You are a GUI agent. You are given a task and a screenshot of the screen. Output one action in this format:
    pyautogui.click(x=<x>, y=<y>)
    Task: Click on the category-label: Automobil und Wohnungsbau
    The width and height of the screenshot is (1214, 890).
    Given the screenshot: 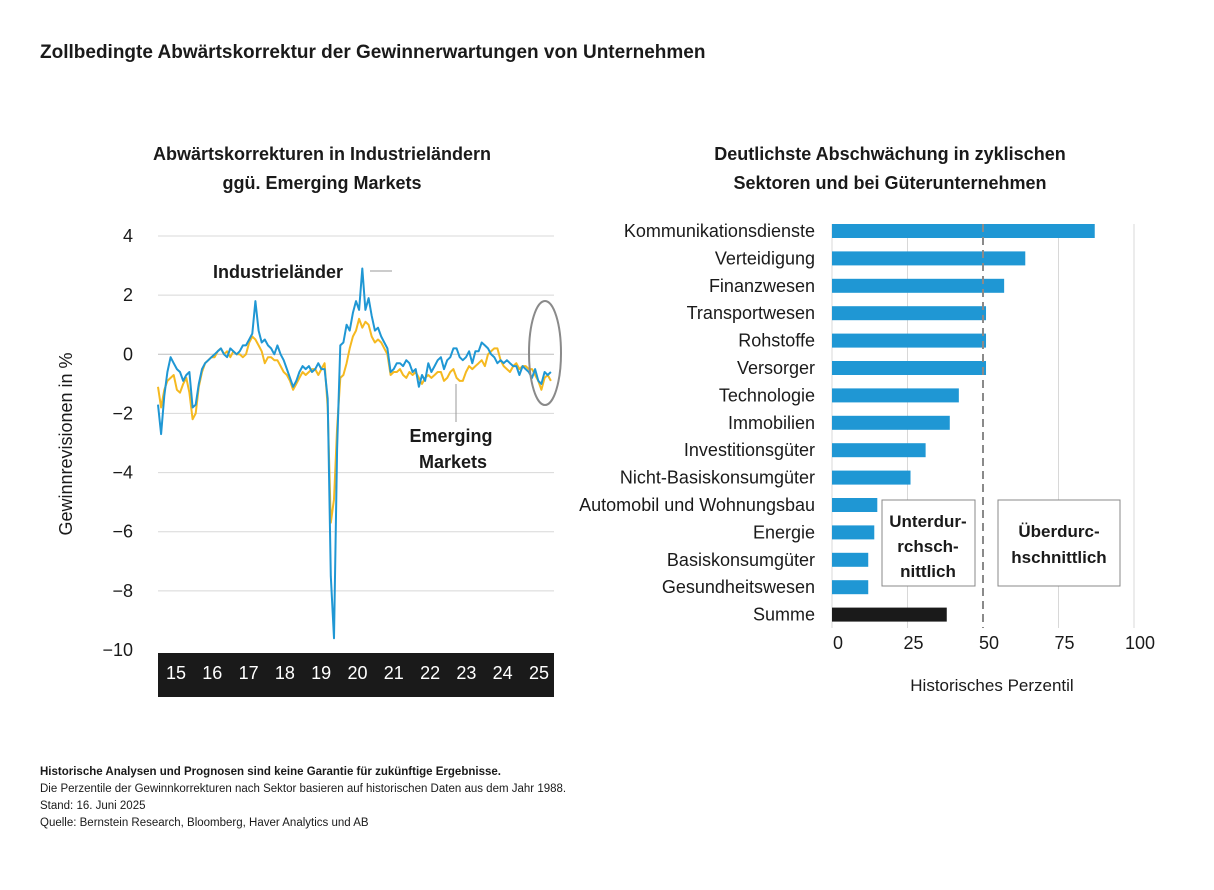 What is the action you would take?
    pyautogui.click(x=697, y=505)
    